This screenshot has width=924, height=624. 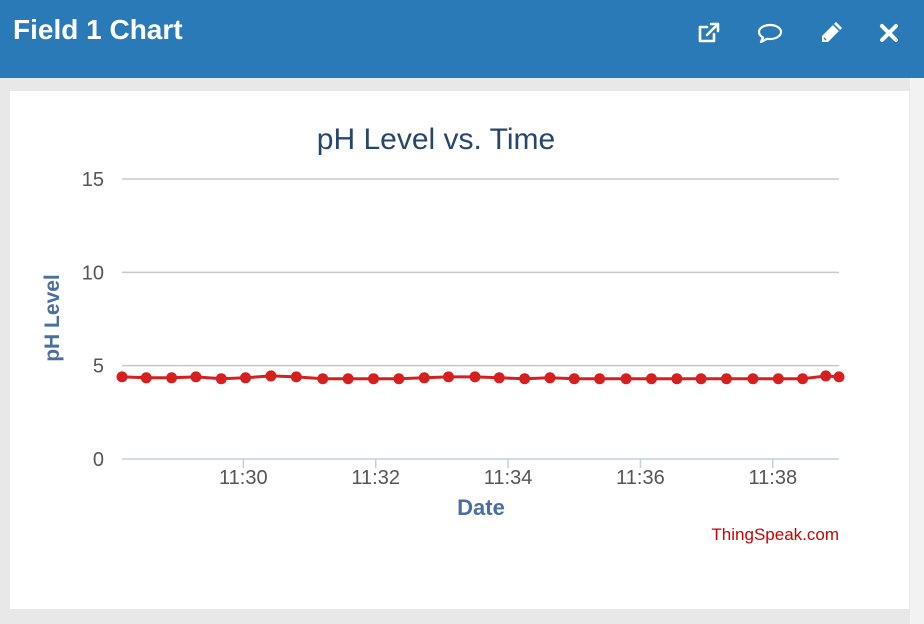 I want to click on chart-window-title: Field 1 Chart, so click(x=98, y=29).